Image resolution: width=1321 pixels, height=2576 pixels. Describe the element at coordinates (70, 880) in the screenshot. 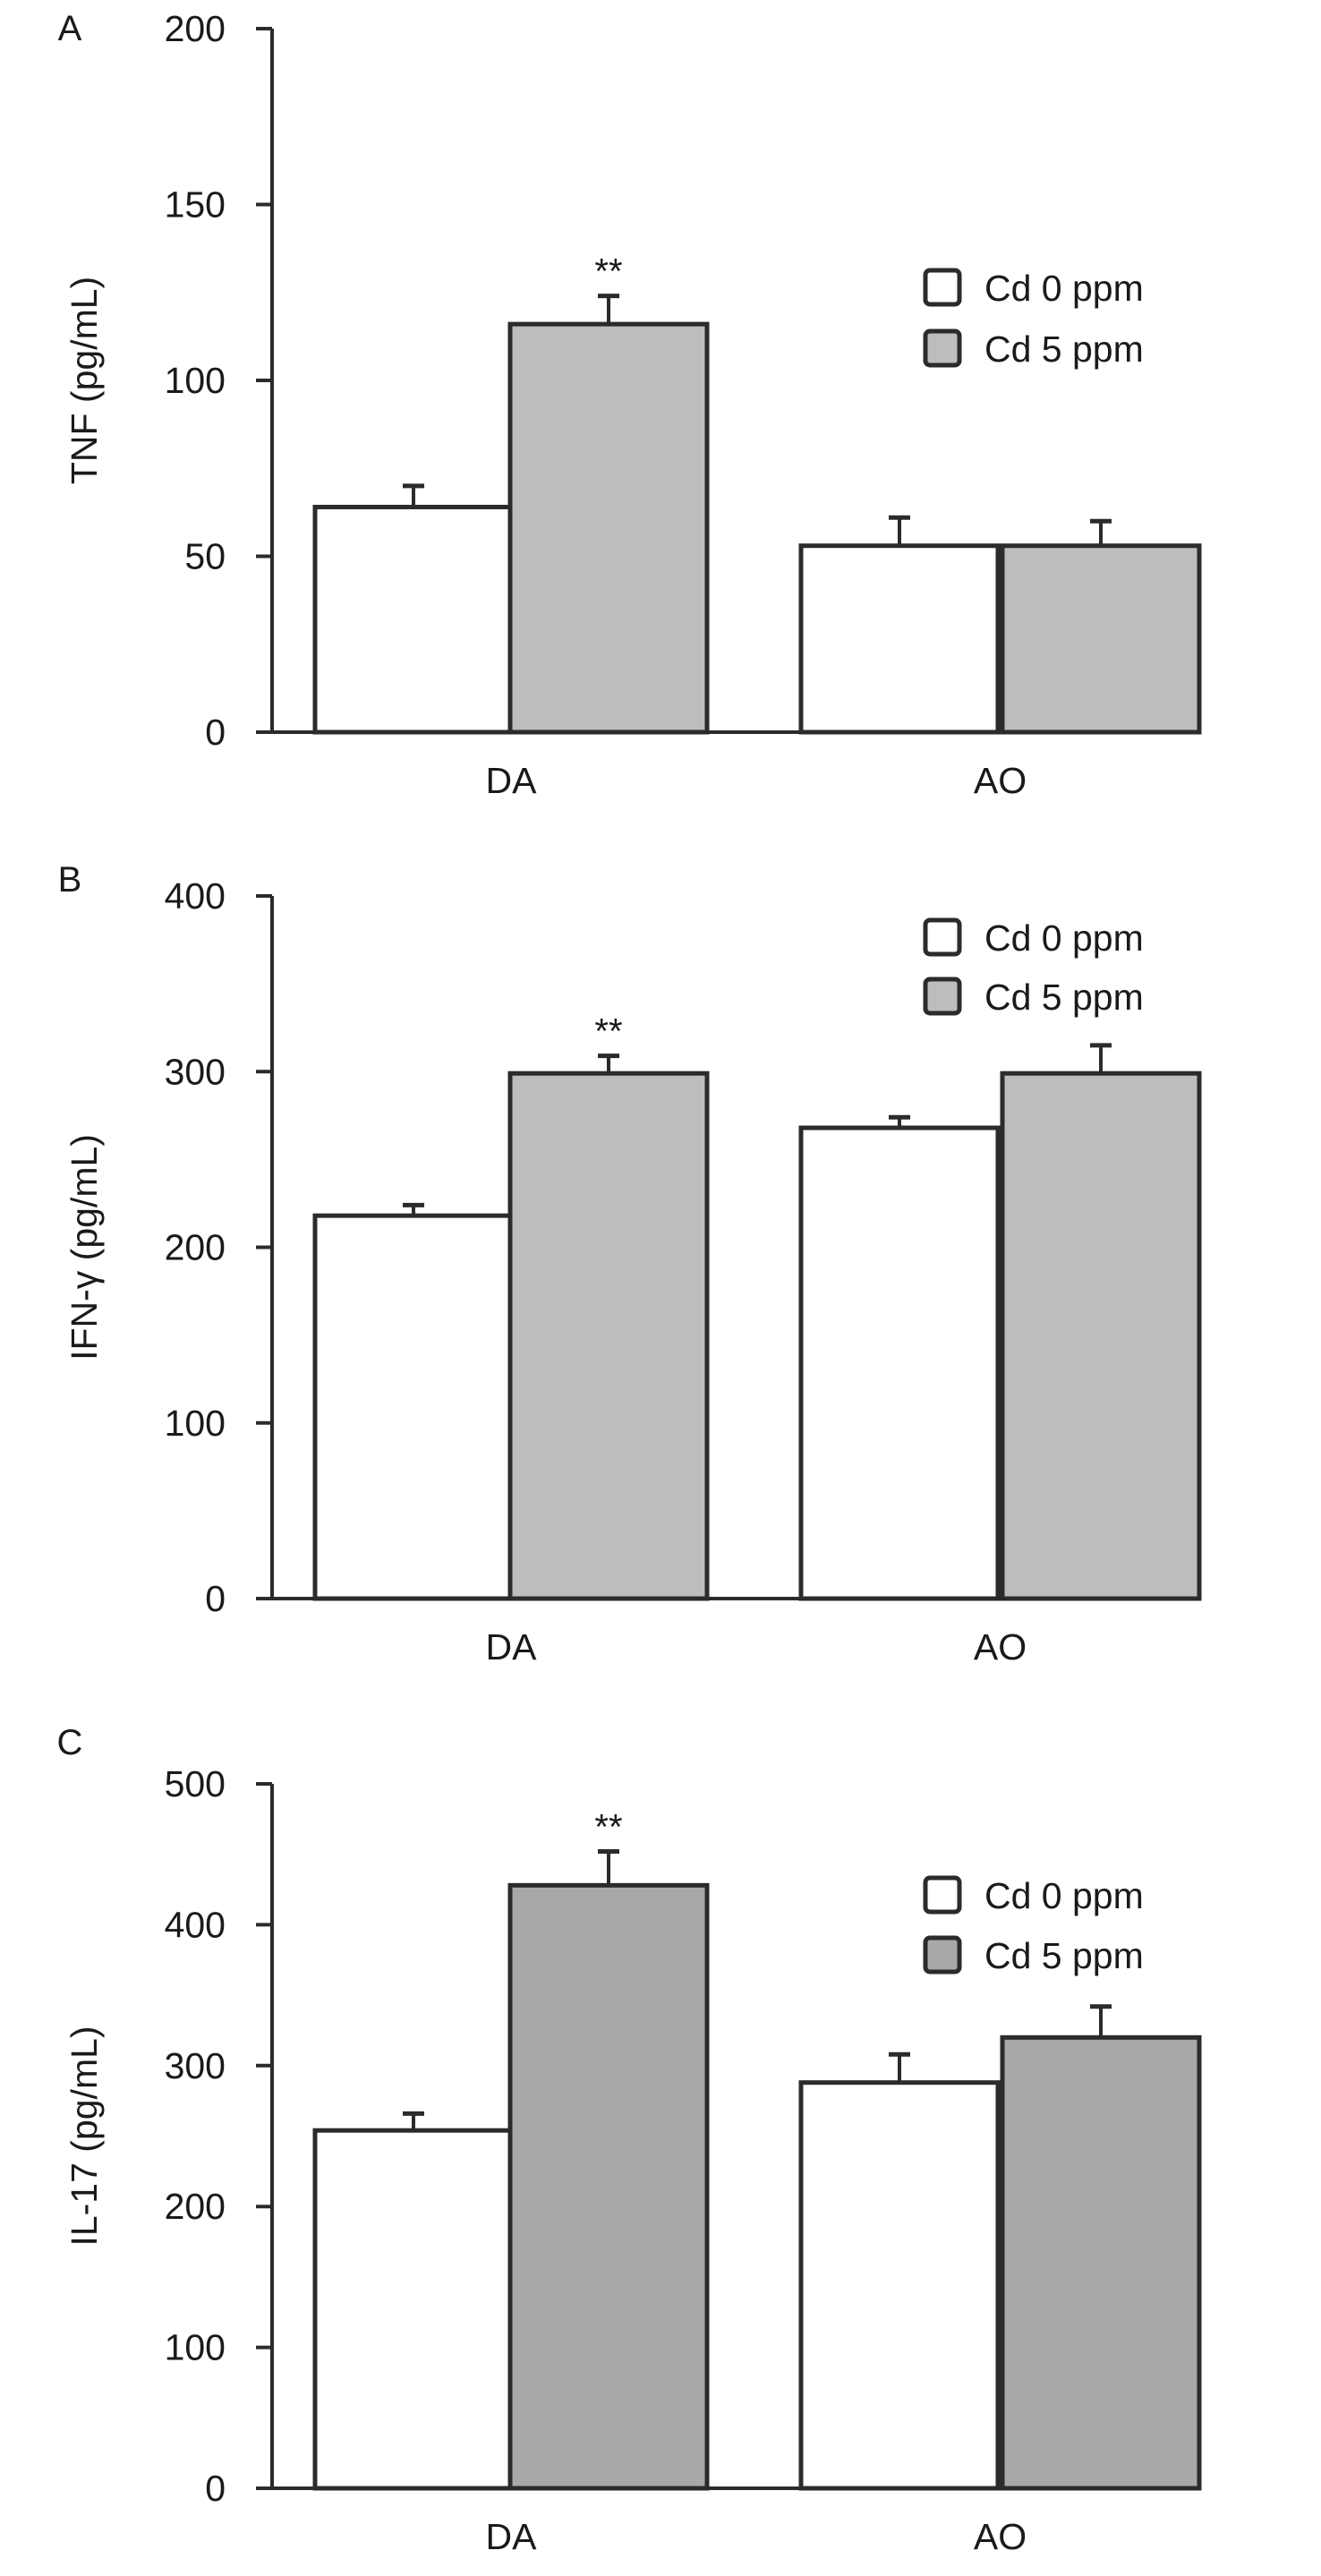

I see `panel-letter: B` at that location.